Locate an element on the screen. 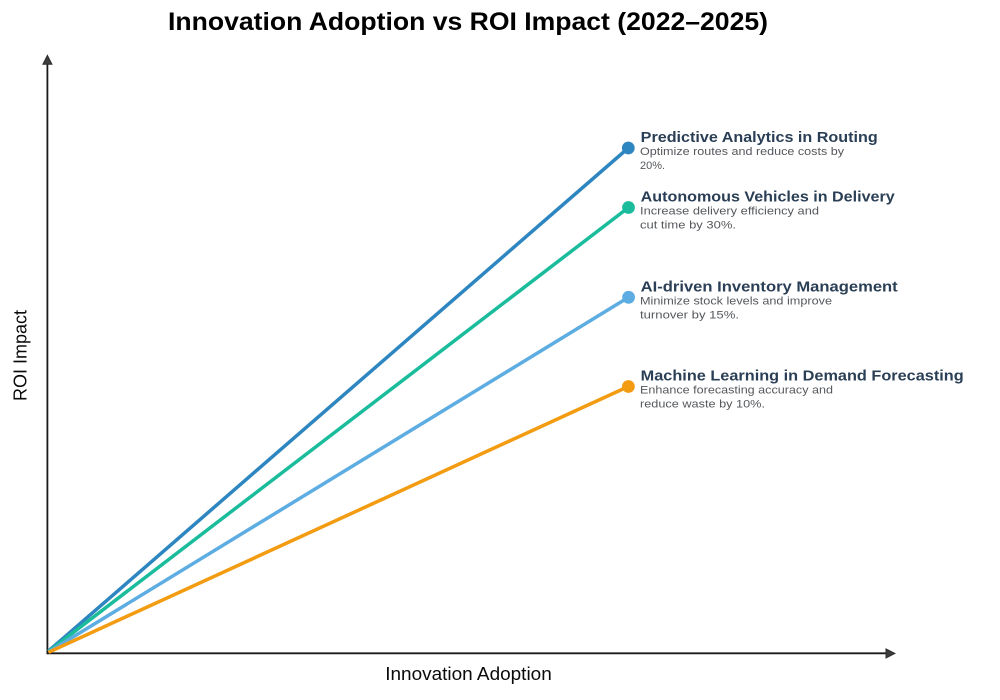 The image size is (1000, 700). svg-text:Optimize routes and reduce cos: Optimize routes and reduce costs by is located at coordinates (742, 152).